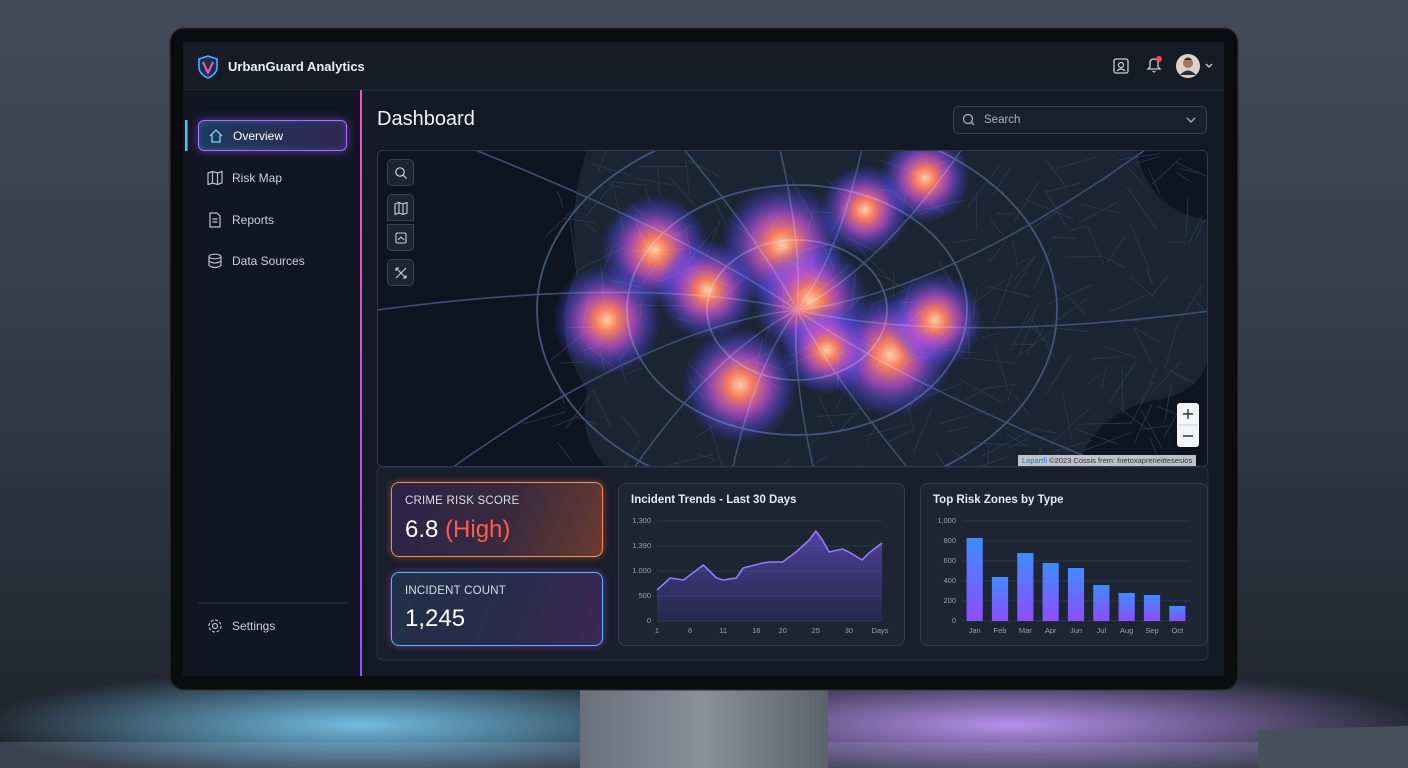 This screenshot has height=768, width=1408. What do you see at coordinates (1002, 120) in the screenshot?
I see `search-placeholder: Search` at bounding box center [1002, 120].